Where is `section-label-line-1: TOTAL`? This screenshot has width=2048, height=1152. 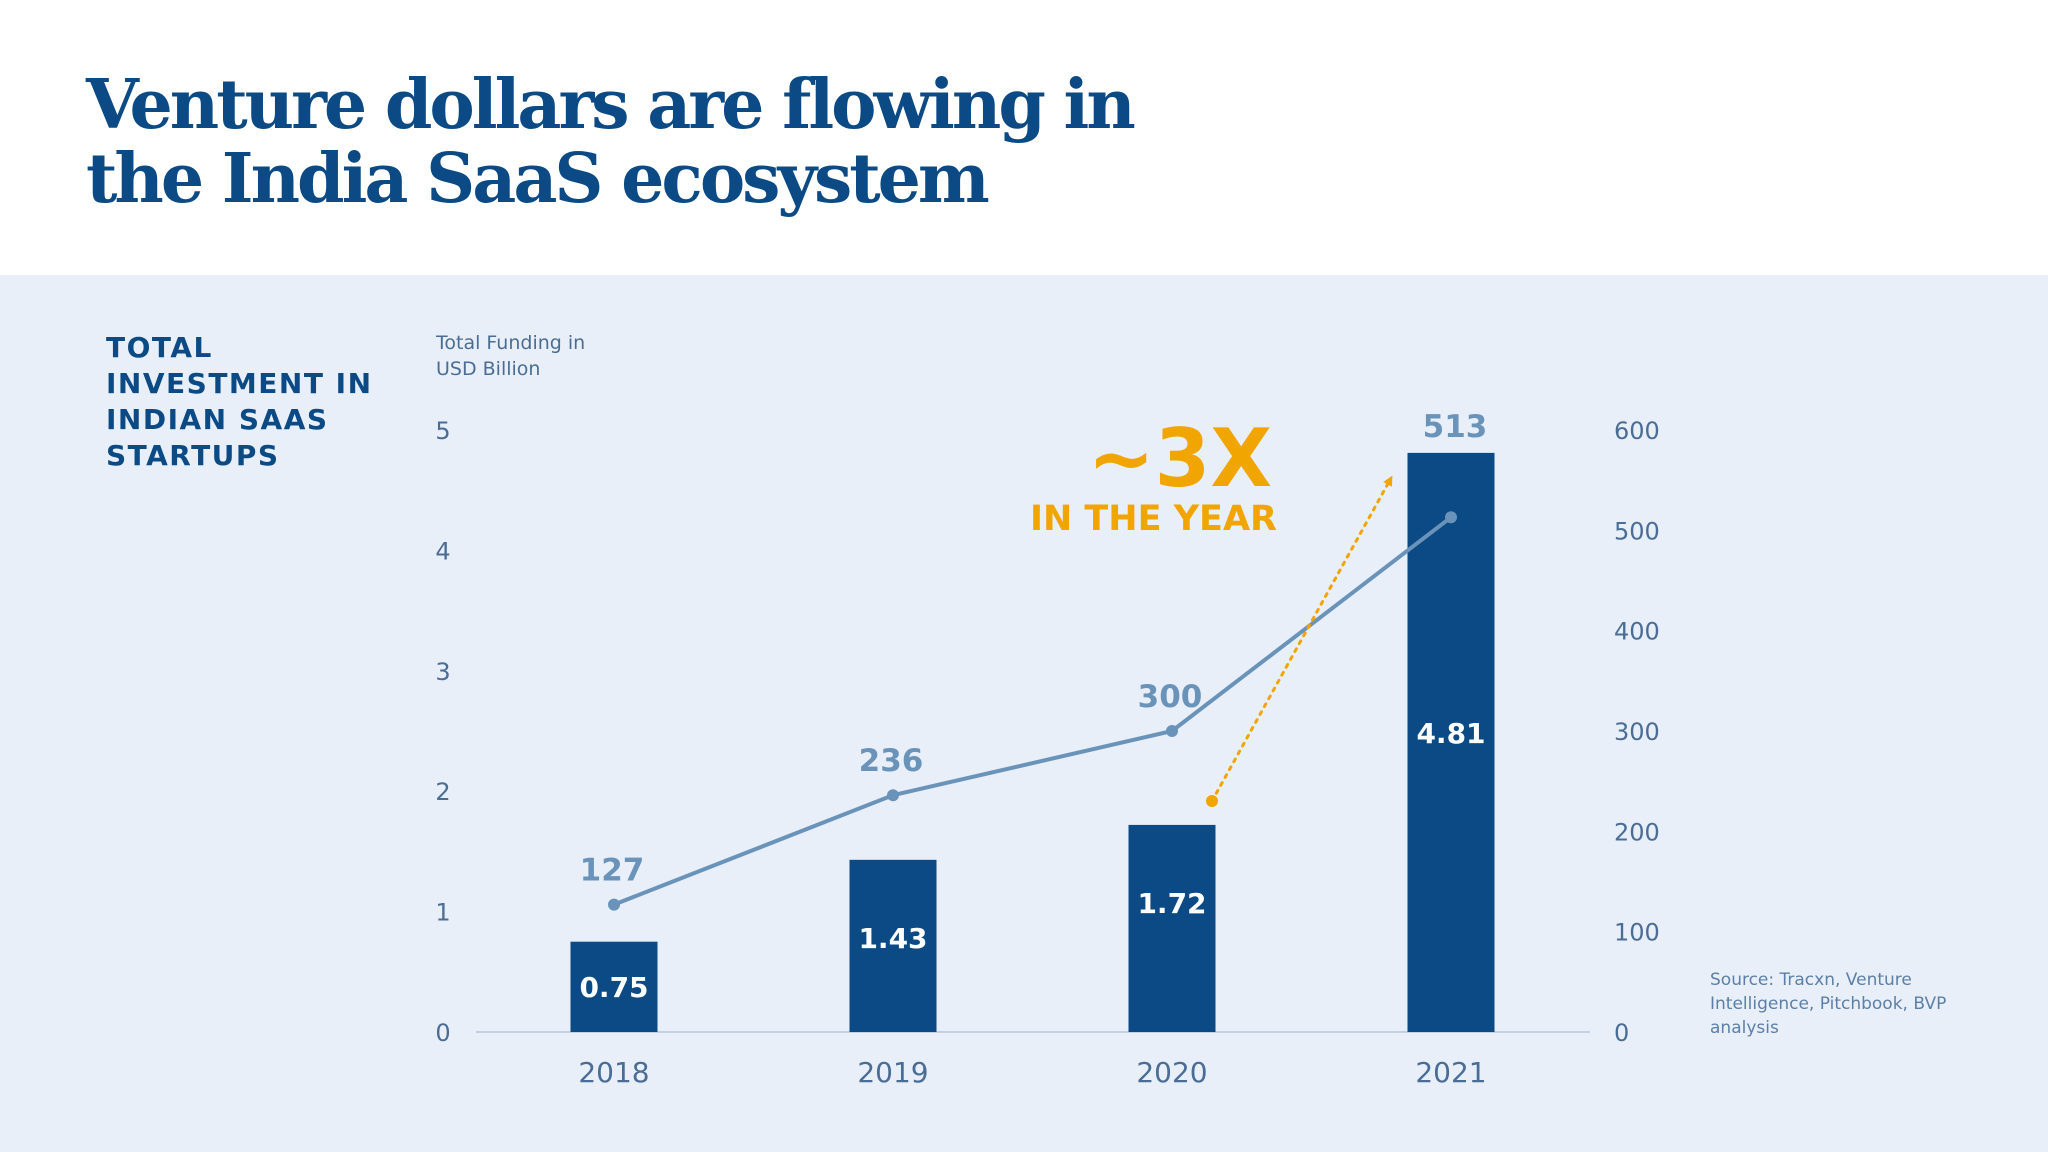
section-label-line-1: TOTAL is located at coordinates (159, 347).